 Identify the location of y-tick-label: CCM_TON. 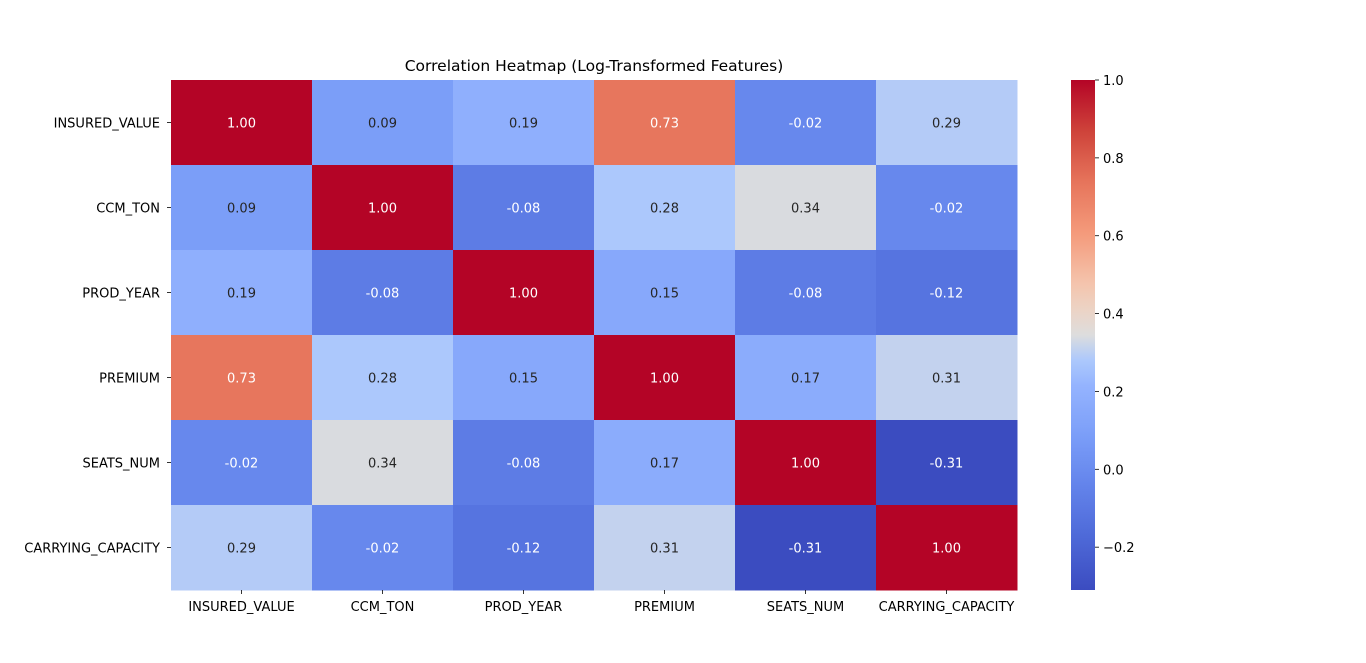
(128, 209).